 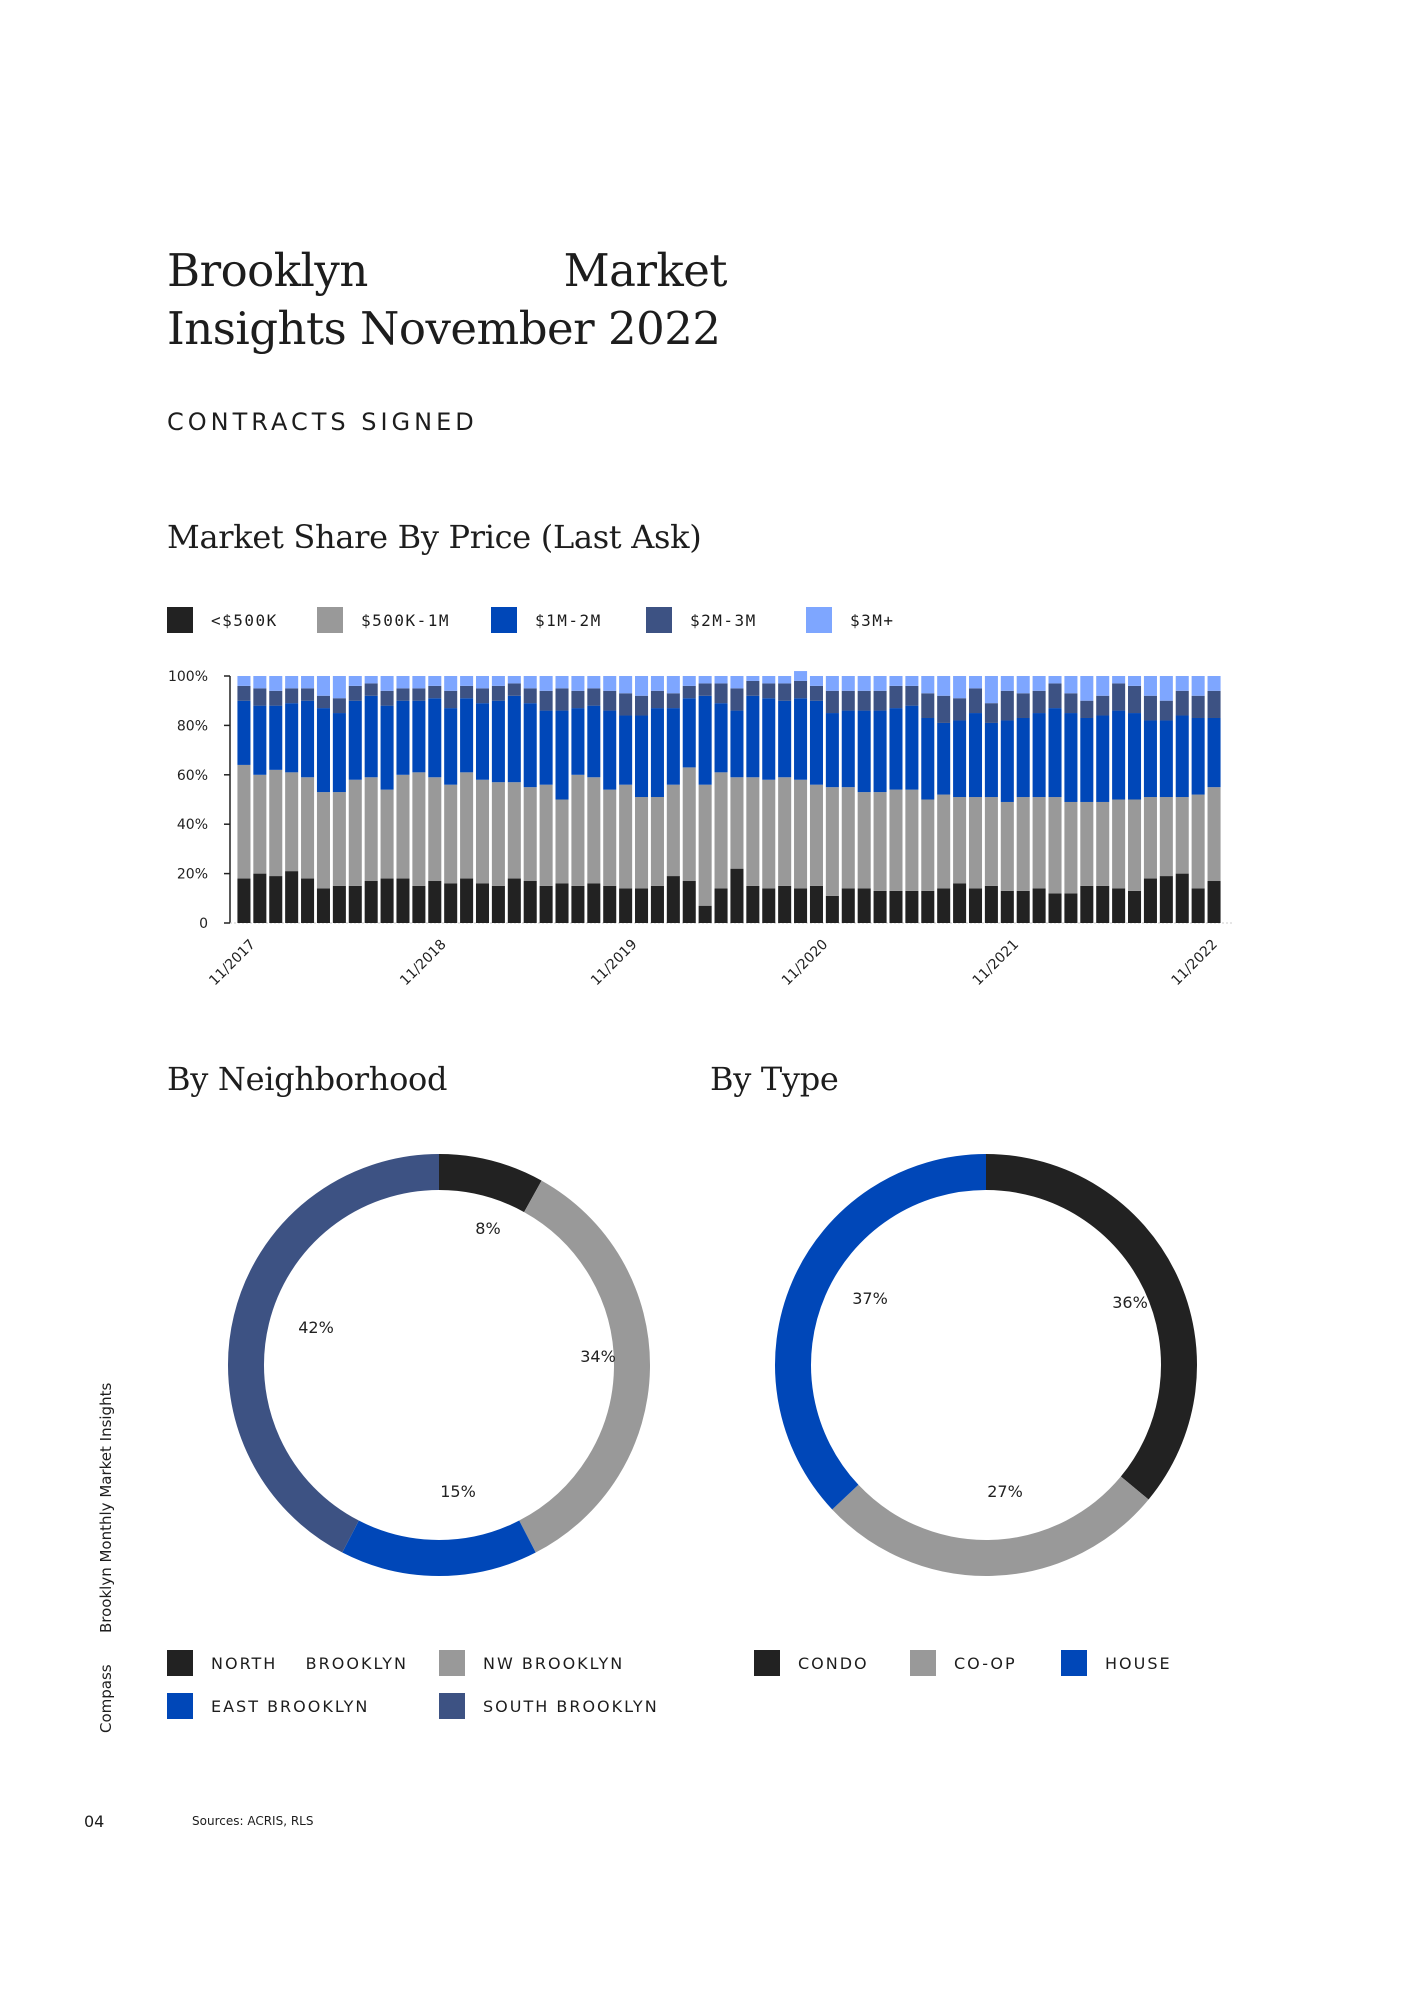 I want to click on side-publication: Brooklyn Monthly Market Insights, so click(x=106, y=1507).